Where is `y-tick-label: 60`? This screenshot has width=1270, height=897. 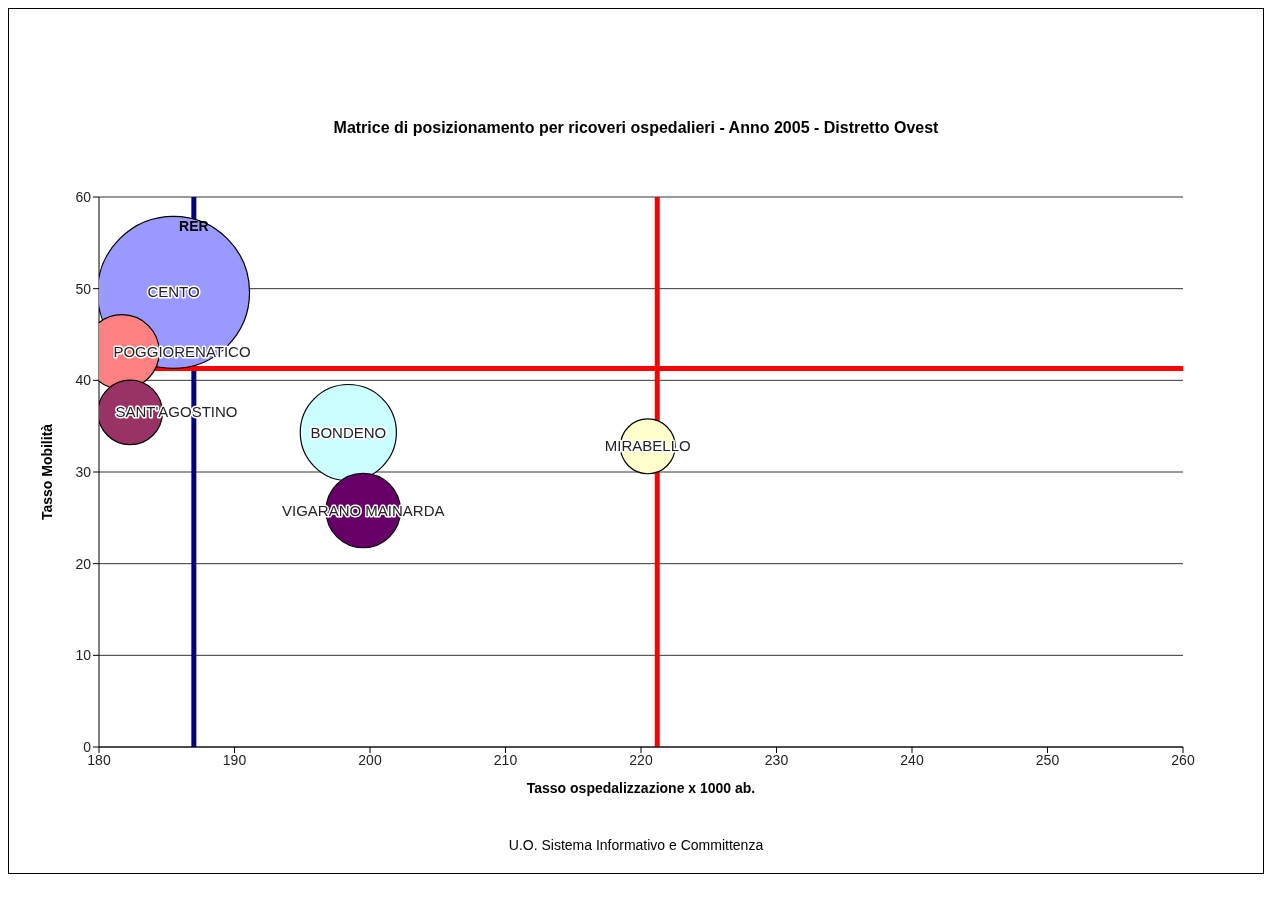 y-tick-label: 60 is located at coordinates (83, 196).